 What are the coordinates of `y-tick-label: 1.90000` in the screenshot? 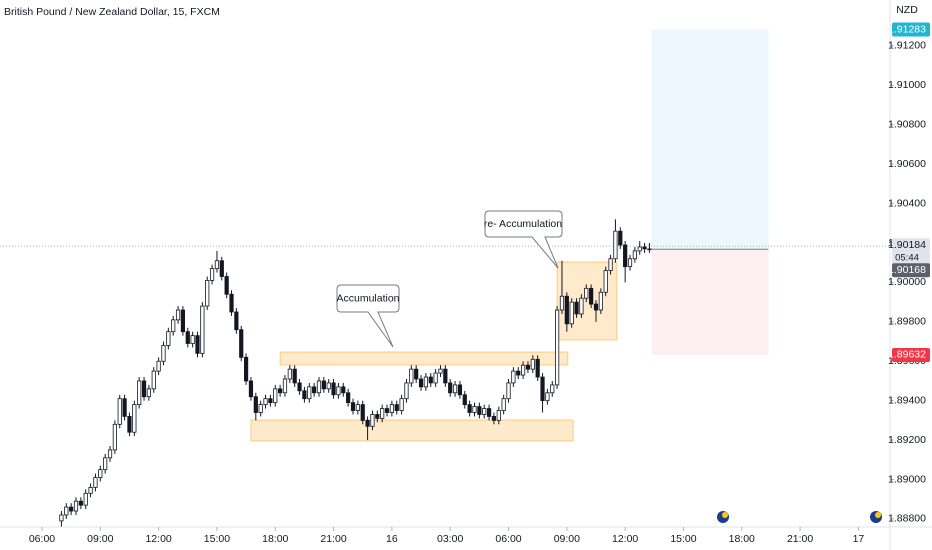 It's located at (907, 282).